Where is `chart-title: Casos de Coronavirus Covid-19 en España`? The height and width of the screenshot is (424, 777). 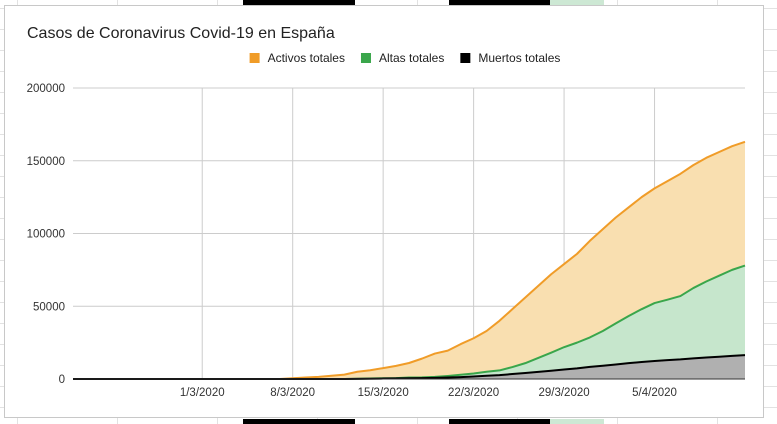 chart-title: Casos de Coronavirus Covid-19 en España is located at coordinates (181, 33).